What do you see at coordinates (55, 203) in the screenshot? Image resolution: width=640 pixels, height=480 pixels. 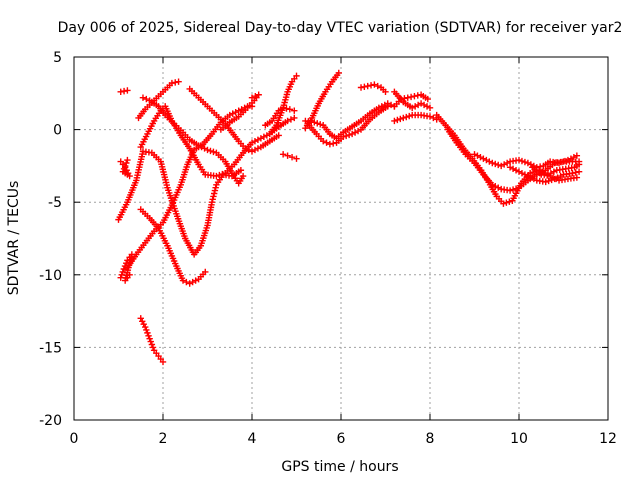 I see `y-tick-label: -5` at bounding box center [55, 203].